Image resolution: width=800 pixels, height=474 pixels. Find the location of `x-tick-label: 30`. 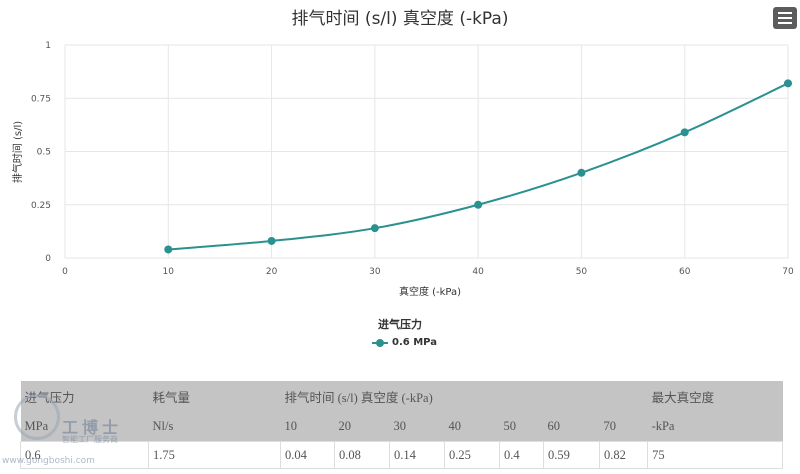

x-tick-label: 30 is located at coordinates (375, 272).